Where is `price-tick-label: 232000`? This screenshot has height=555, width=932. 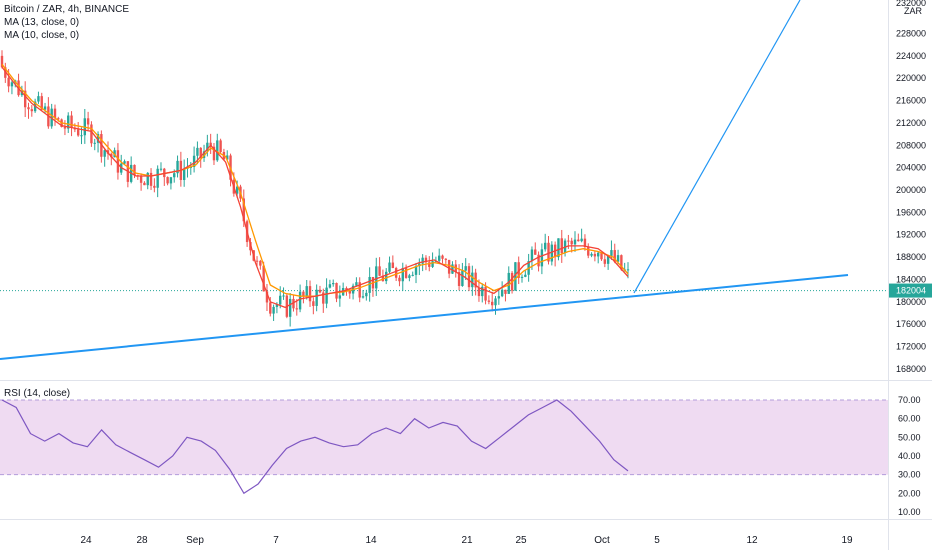 price-tick-label: 232000 is located at coordinates (911, 4).